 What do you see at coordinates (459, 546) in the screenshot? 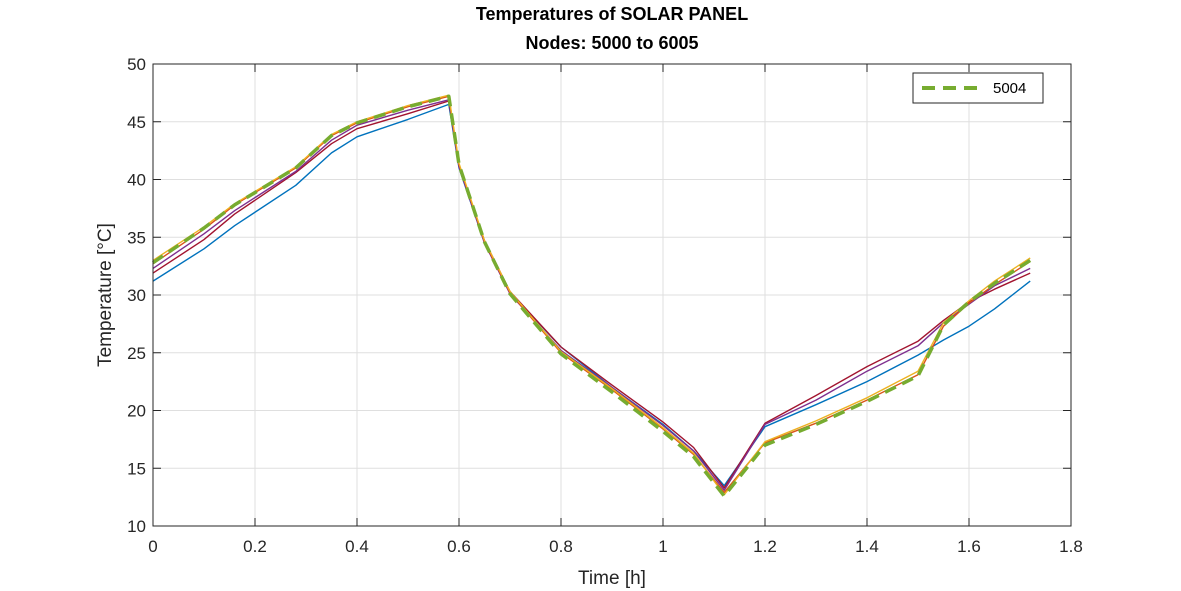
I see `x-tick-label: 0.6` at bounding box center [459, 546].